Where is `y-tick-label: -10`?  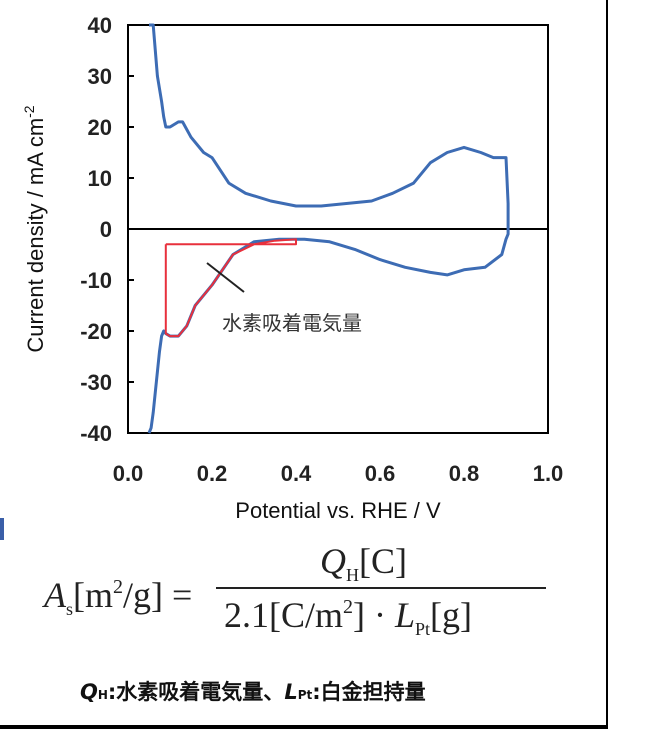 y-tick-label: -10 is located at coordinates (96, 280).